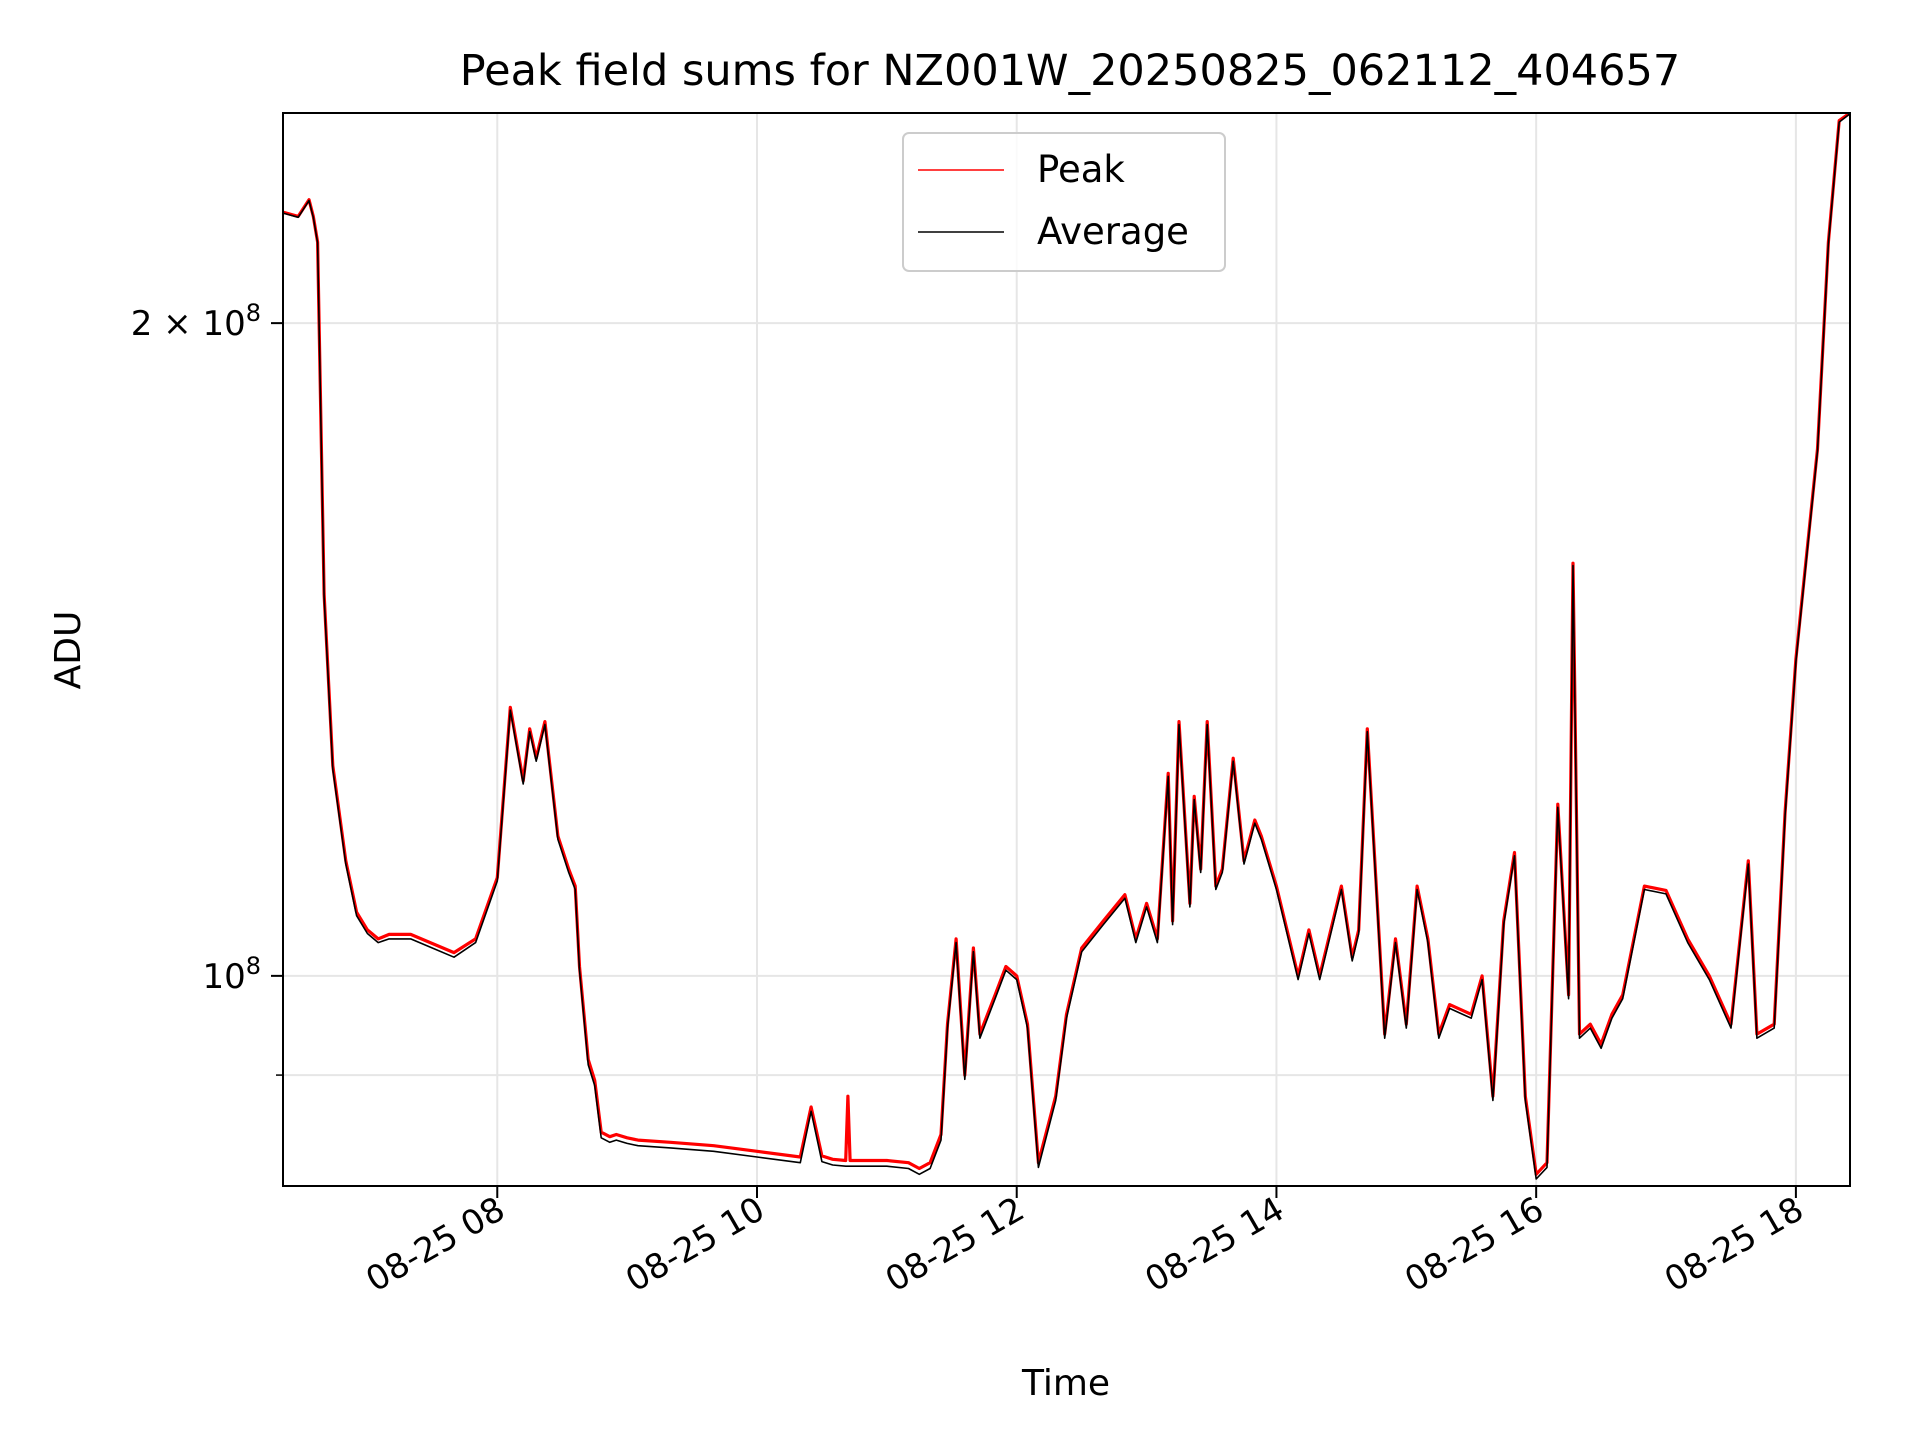  What do you see at coordinates (68, 650) in the screenshot?
I see `y-axis-label: ADU` at bounding box center [68, 650].